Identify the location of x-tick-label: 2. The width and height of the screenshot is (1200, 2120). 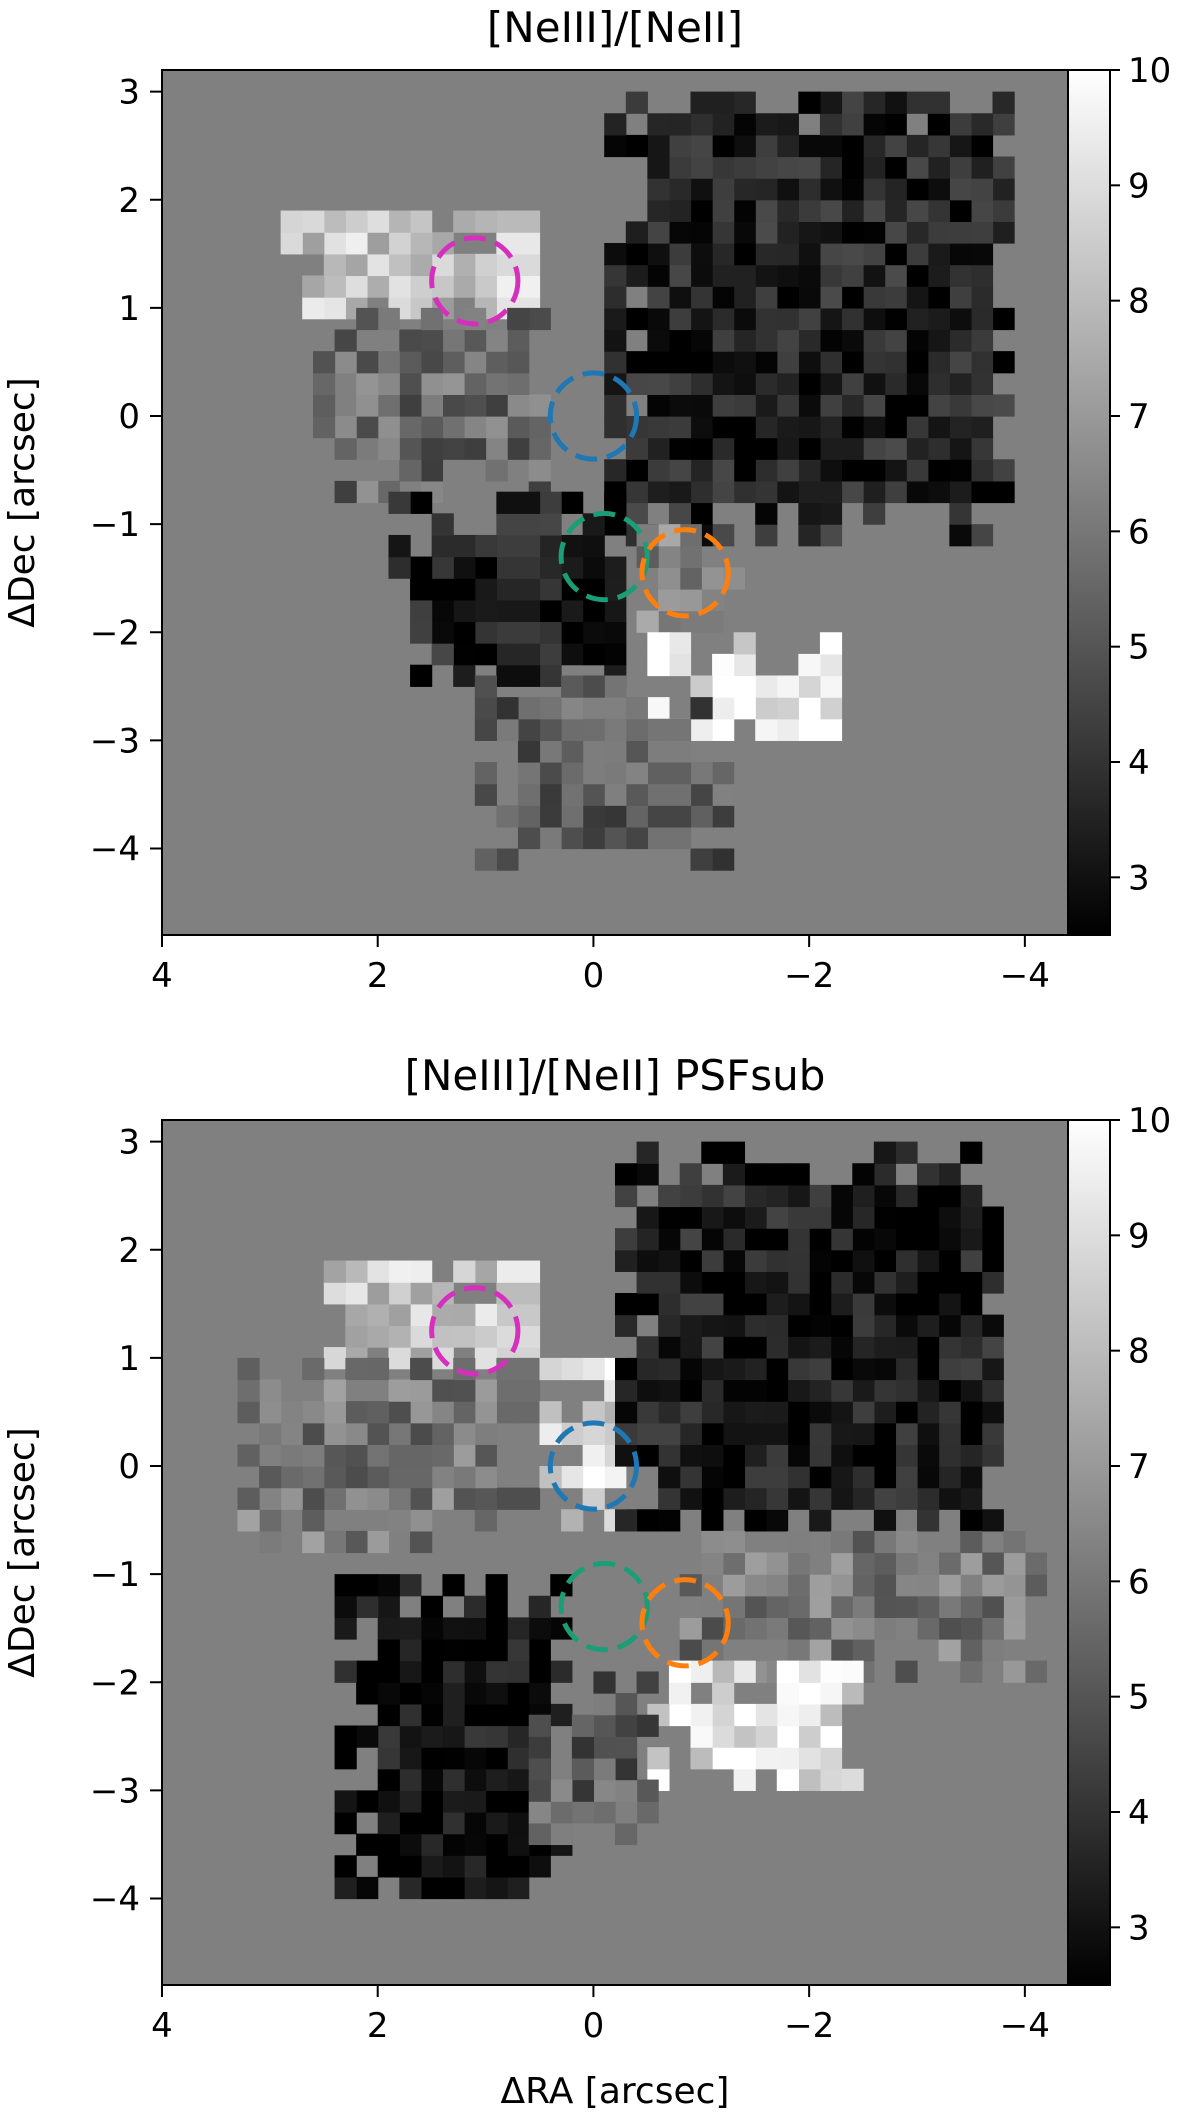
(378, 2026).